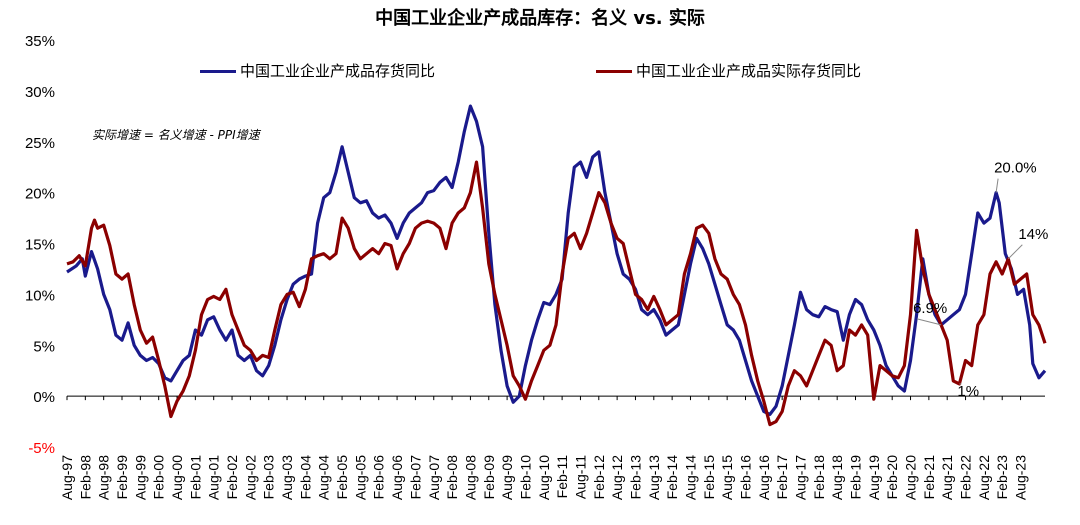  Describe the element at coordinates (40, 194) in the screenshot. I see `y-tick-label: 20%` at that location.